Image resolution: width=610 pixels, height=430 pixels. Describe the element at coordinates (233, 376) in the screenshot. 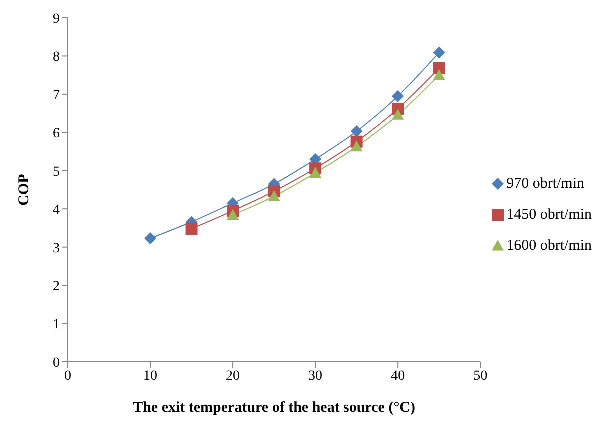

I see `x-tick-label: 20` at that location.